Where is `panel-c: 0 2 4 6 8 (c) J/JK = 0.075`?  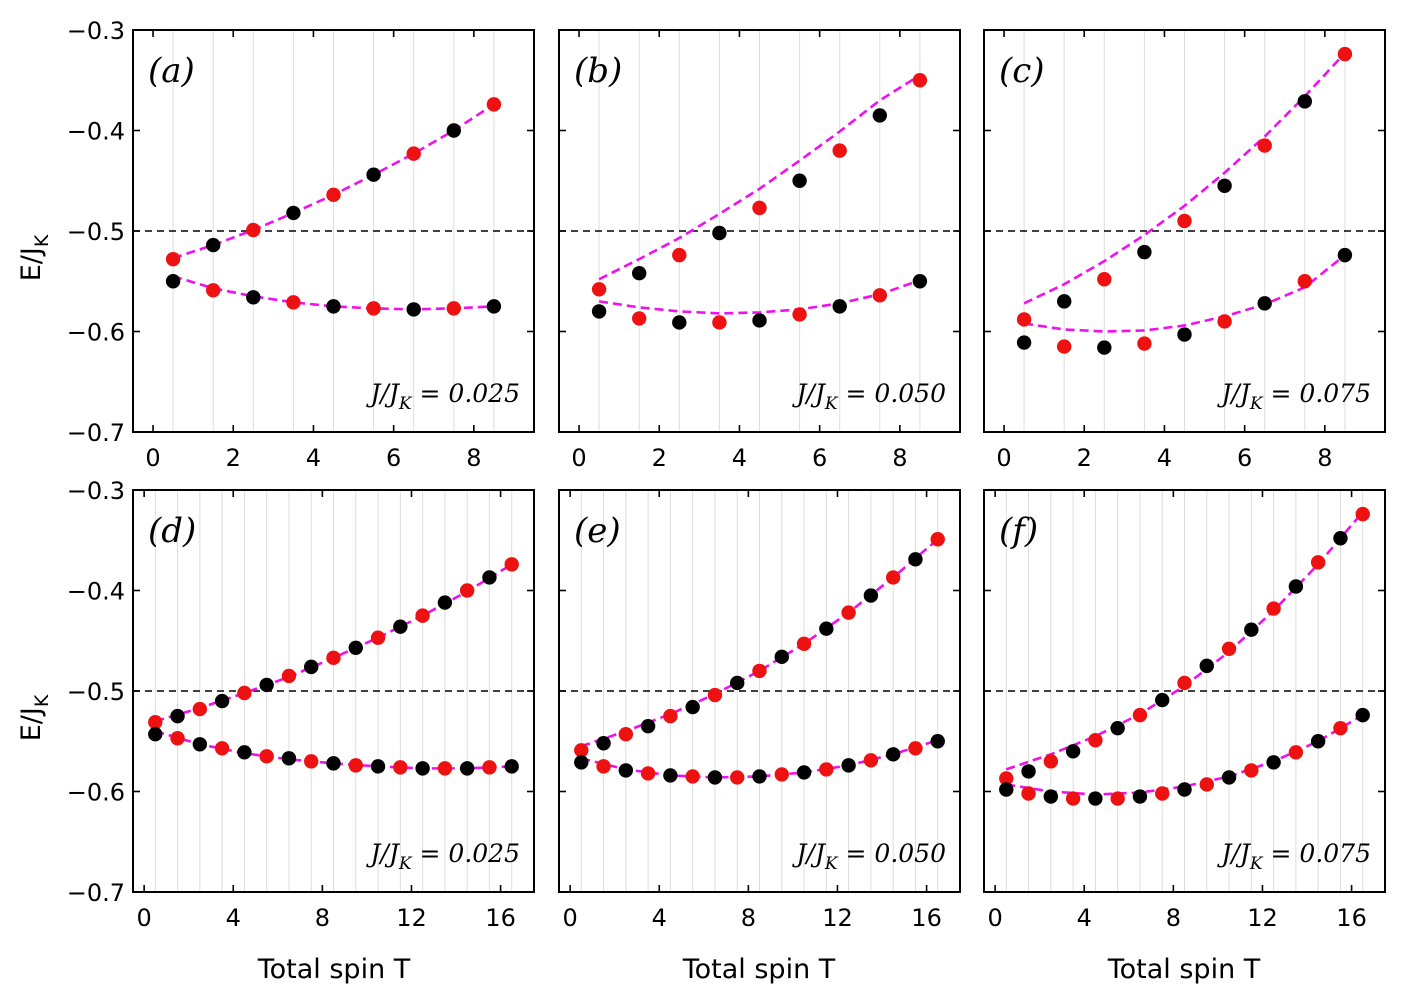 panel-c: 0 2 4 6 8 (c) J/JK = 0.075 is located at coordinates (1184, 250).